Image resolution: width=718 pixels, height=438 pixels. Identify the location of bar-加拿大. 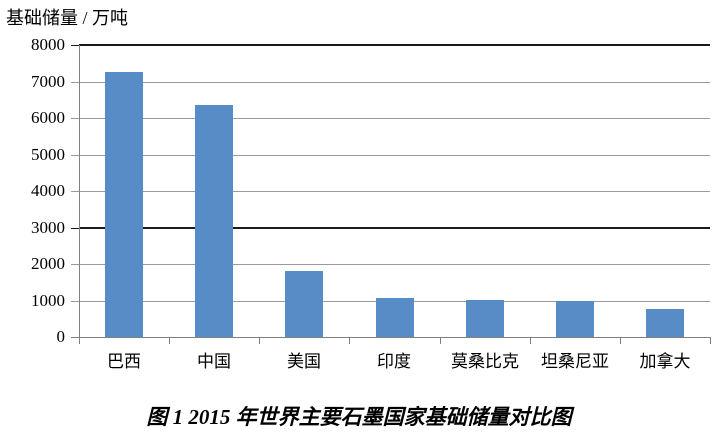
(665, 323).